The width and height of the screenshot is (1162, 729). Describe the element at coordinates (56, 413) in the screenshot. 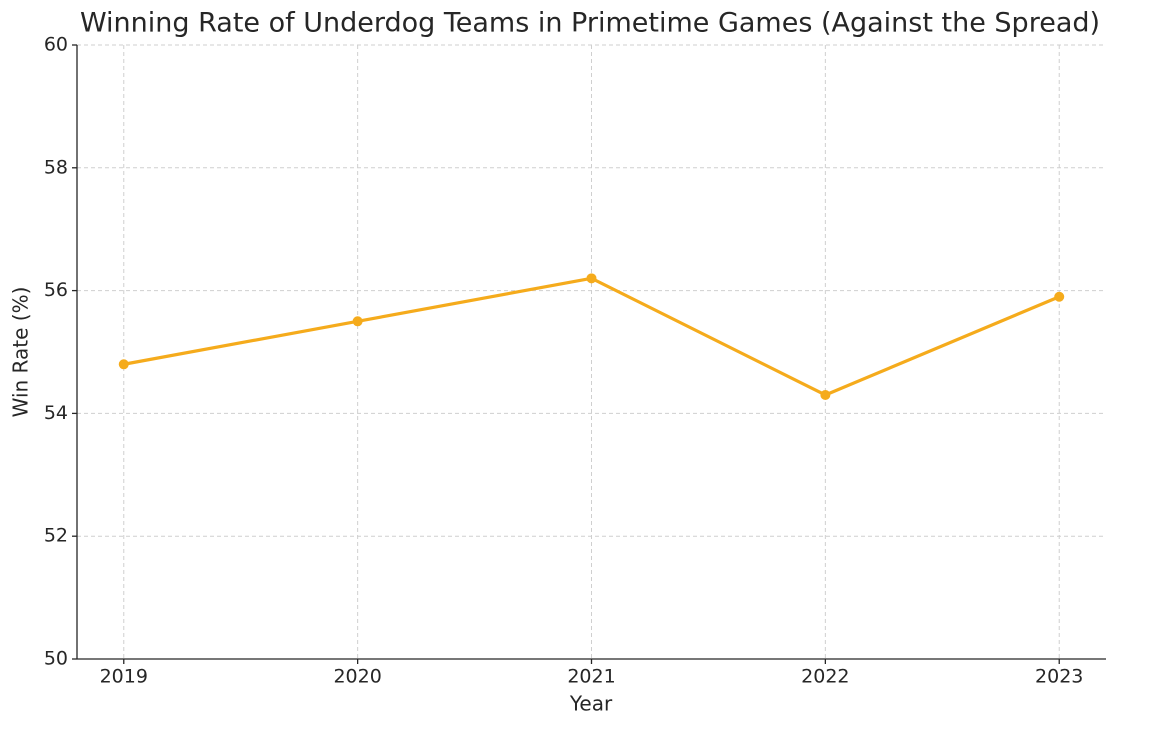

I see `y-tick-label: 54` at that location.